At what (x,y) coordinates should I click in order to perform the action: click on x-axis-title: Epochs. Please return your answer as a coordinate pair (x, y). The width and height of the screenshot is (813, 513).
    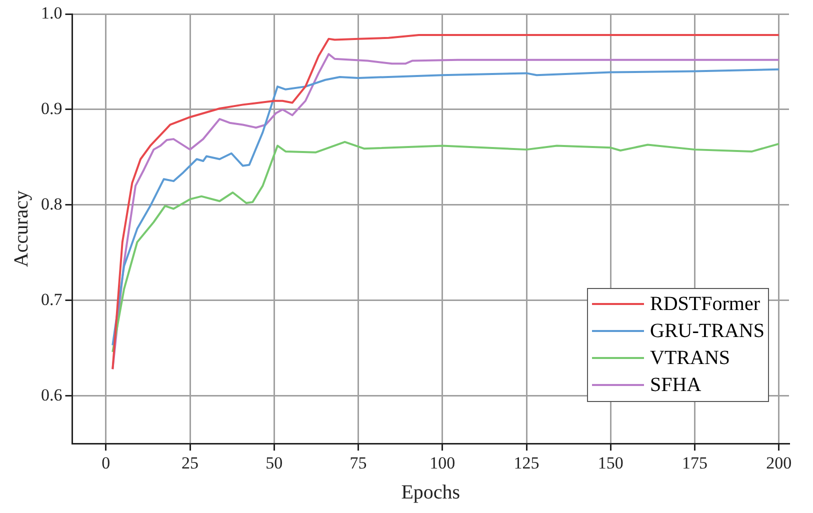
    Looking at the image, I should click on (430, 492).